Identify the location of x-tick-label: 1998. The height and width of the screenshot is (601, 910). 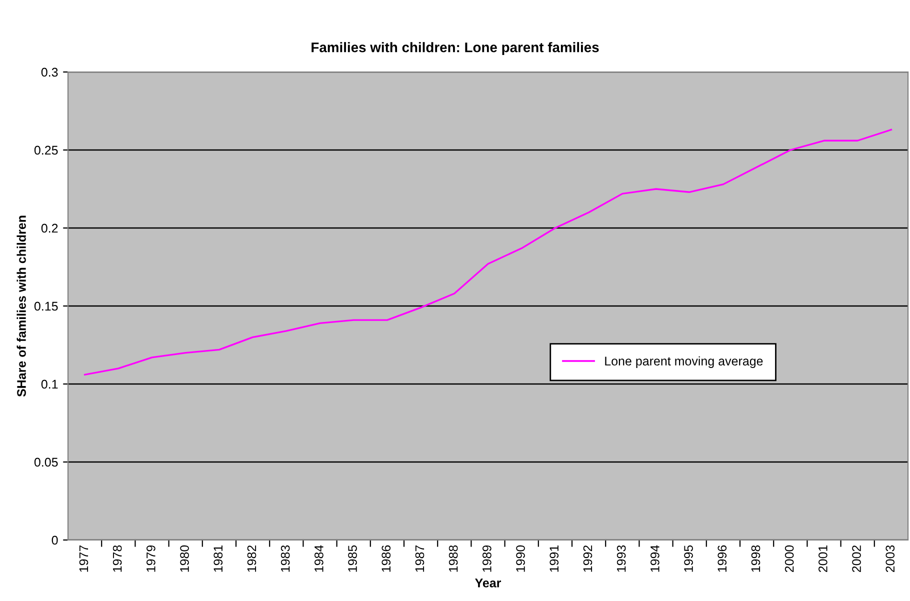
(755, 558).